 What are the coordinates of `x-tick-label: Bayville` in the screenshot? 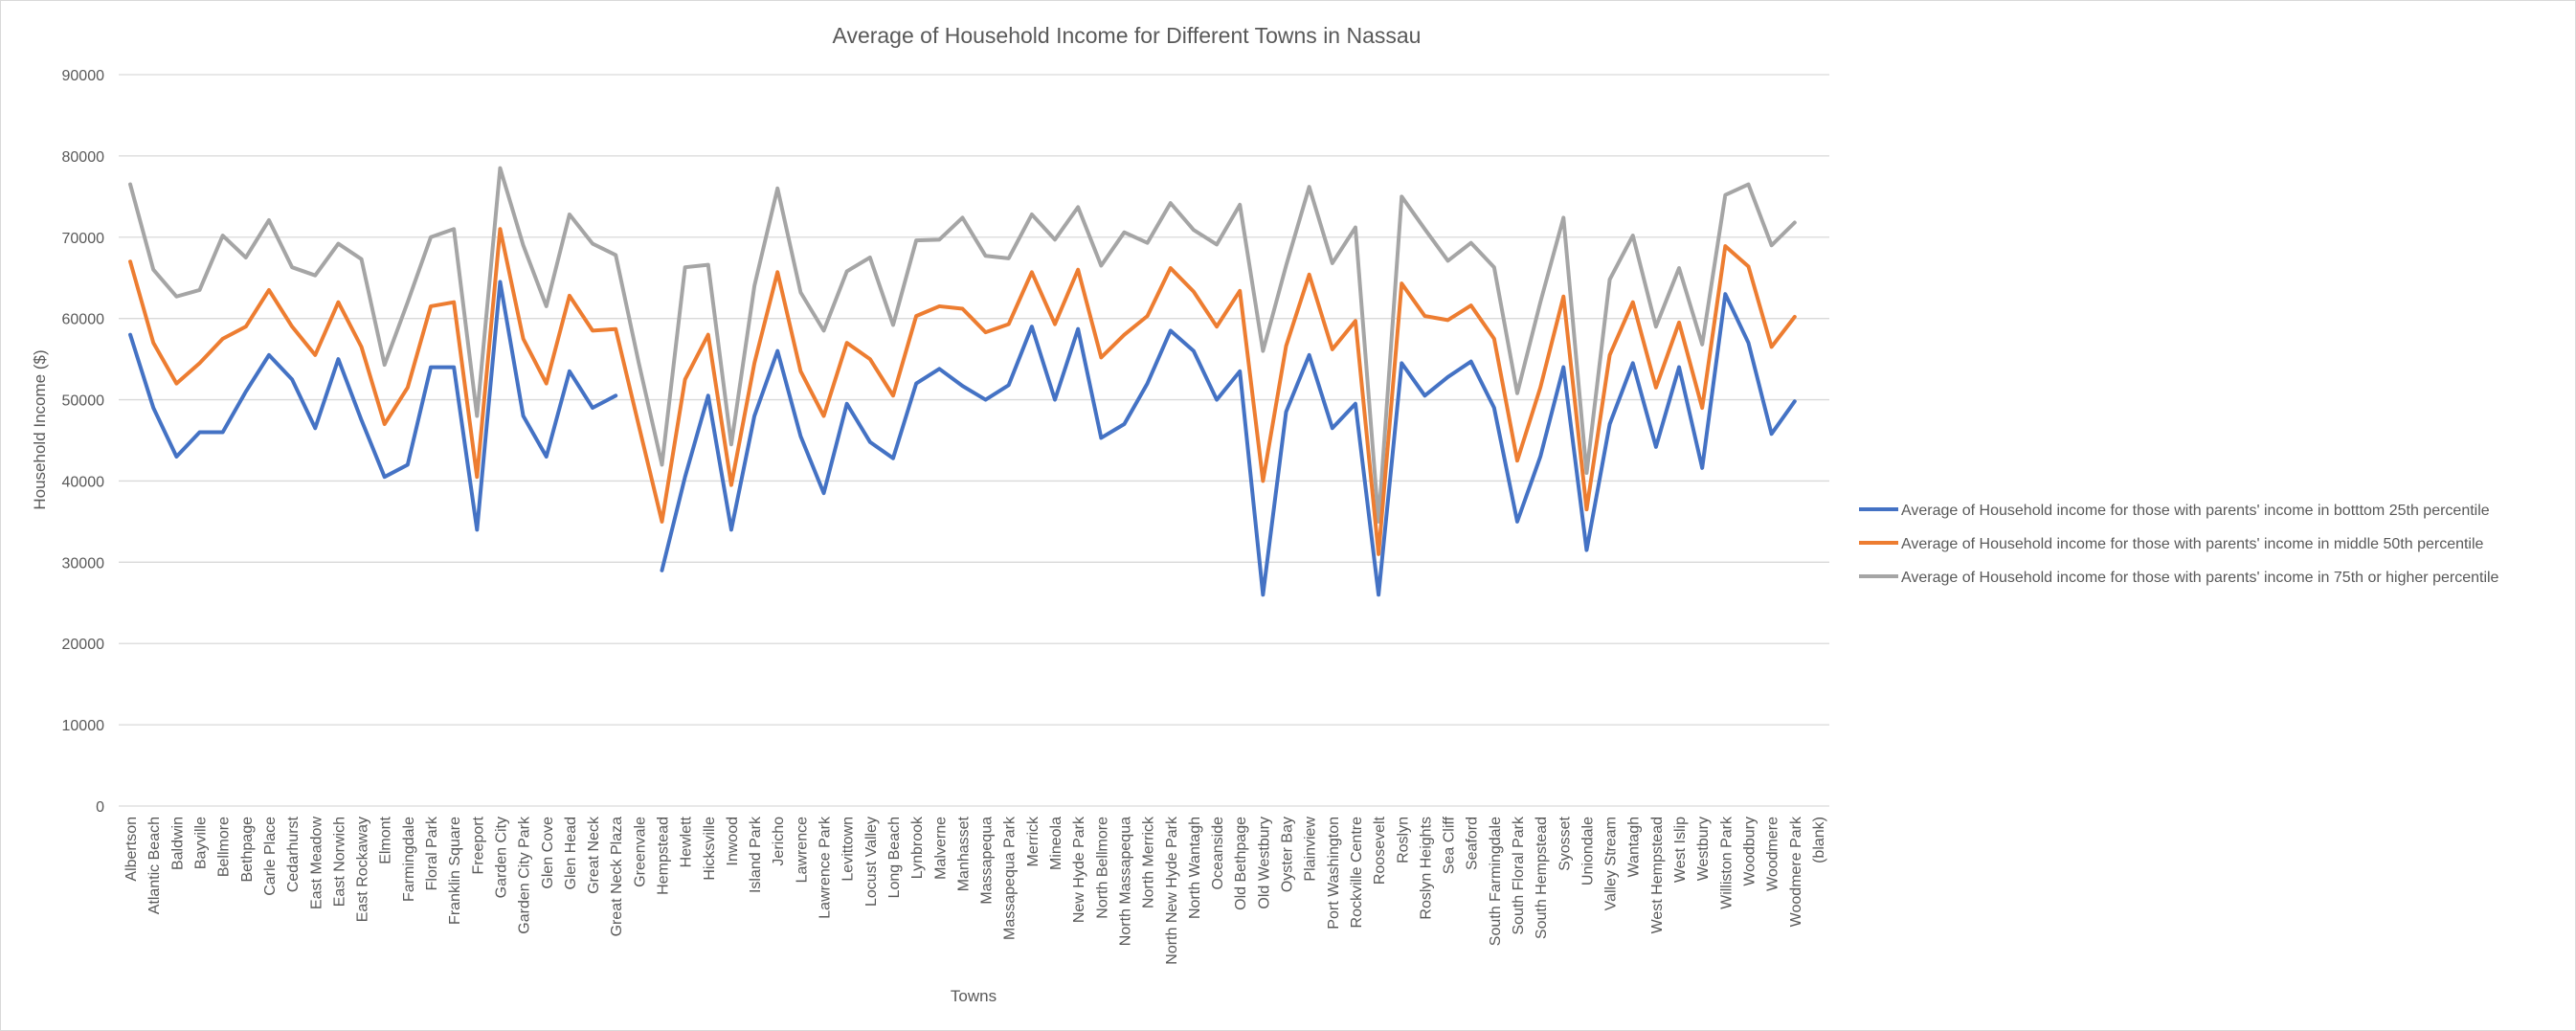 It's located at (202, 843).